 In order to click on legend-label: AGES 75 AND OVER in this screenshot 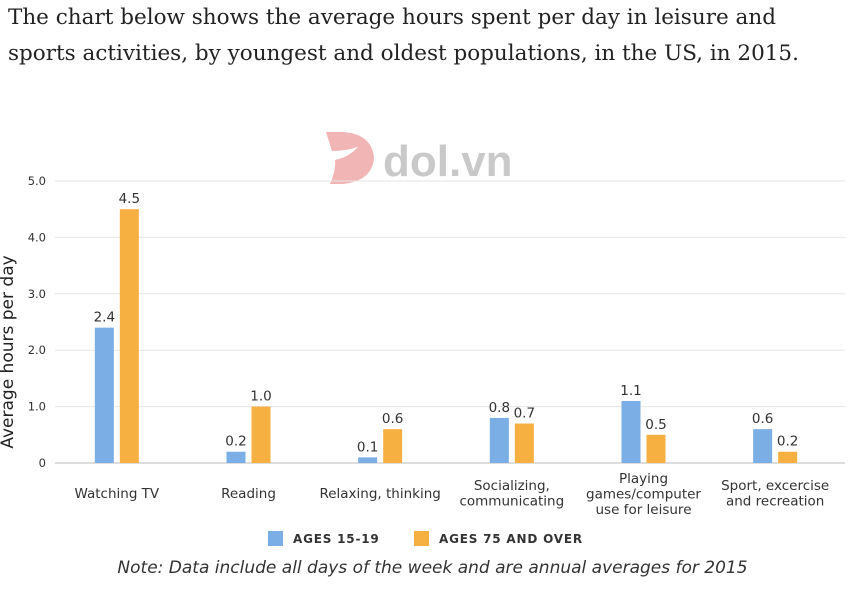, I will do `click(511, 539)`.